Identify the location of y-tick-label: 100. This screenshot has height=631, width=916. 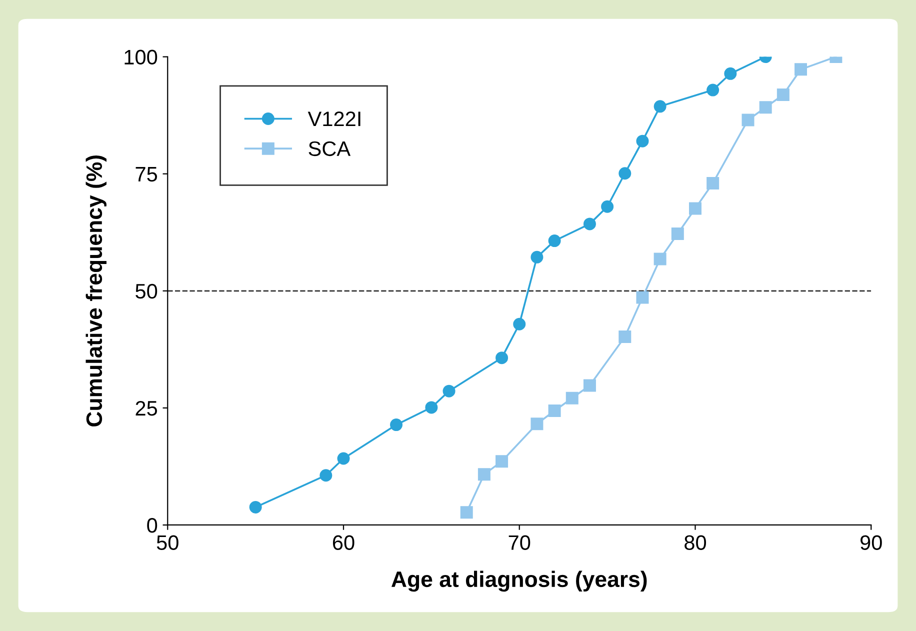
(141, 57).